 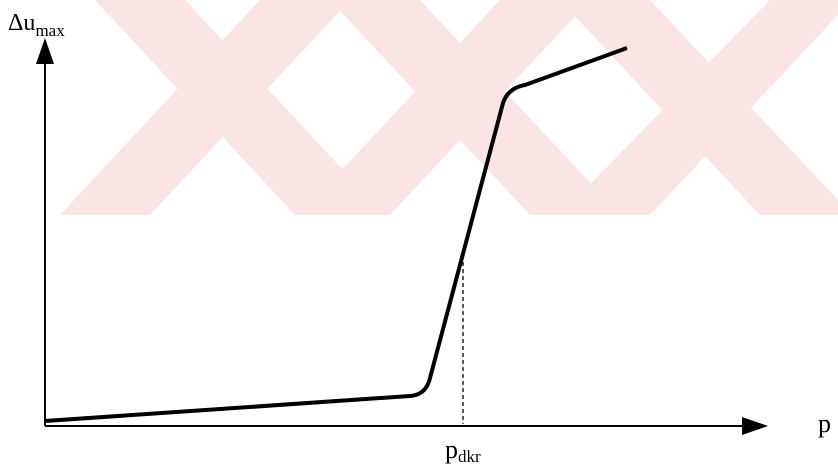 What do you see at coordinates (21, 23) in the screenshot?
I see `y-axis-label-main: Δu` at bounding box center [21, 23].